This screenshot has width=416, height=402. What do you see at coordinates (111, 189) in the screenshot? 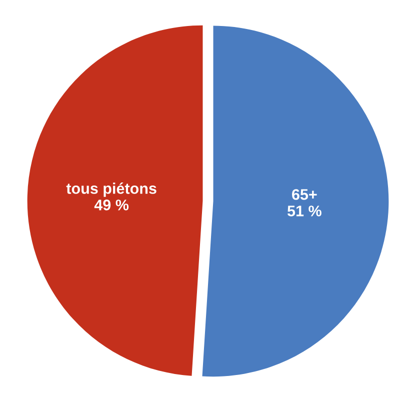
I see `slice-label: tous piétons` at bounding box center [111, 189].